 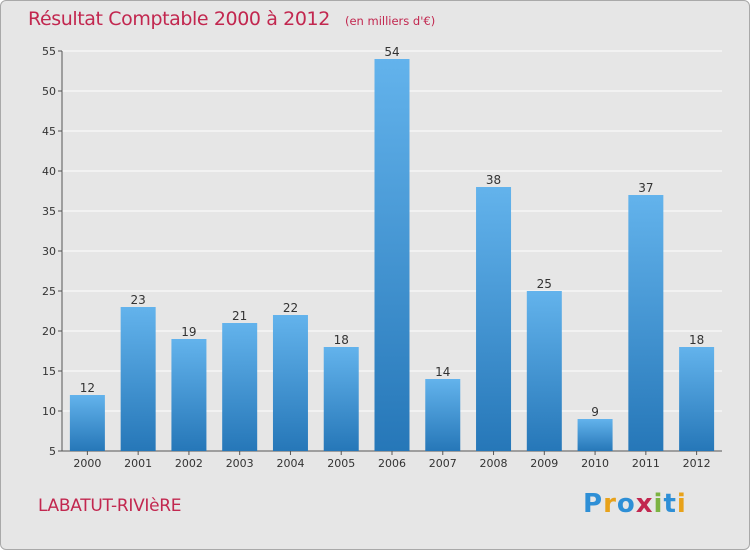 I want to click on data-label: 9, so click(x=595, y=412).